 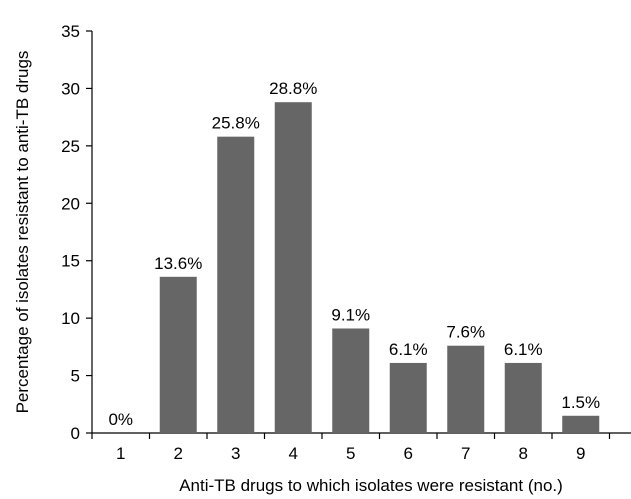 I want to click on y-axis: 0 5 10 15 20 25 30 35, so click(x=77, y=232).